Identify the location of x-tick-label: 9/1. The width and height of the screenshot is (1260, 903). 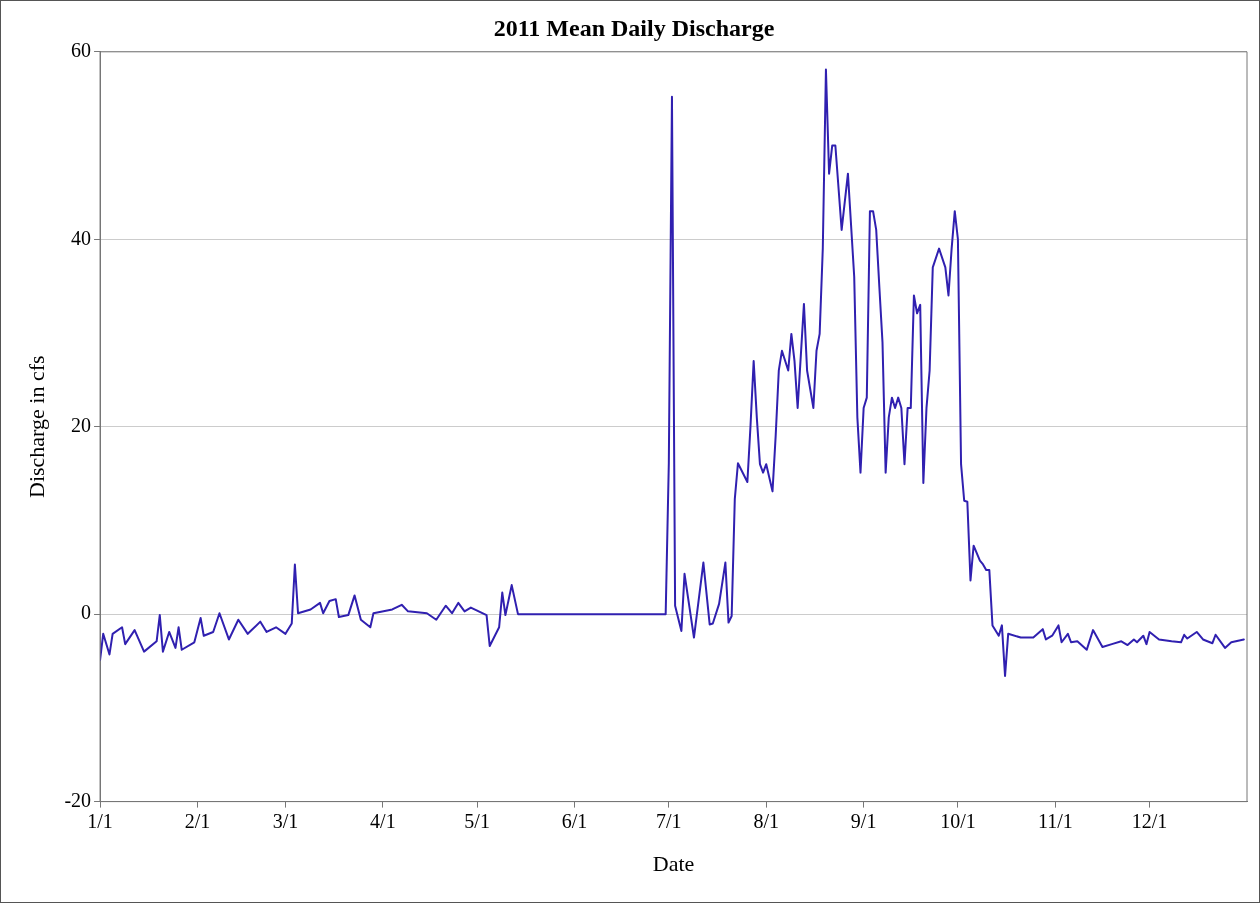
(863, 820).